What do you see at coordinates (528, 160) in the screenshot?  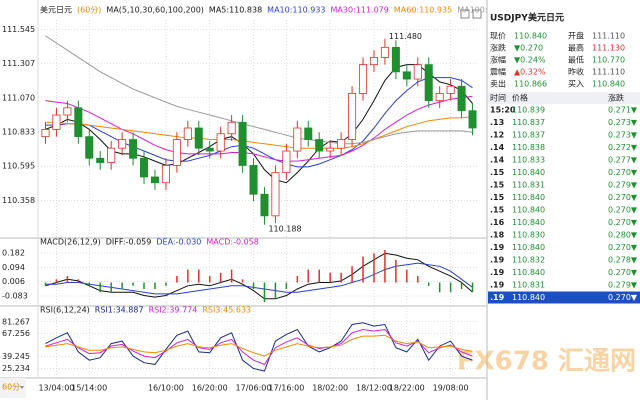 I see `tick-cell: 110.833` at bounding box center [528, 160].